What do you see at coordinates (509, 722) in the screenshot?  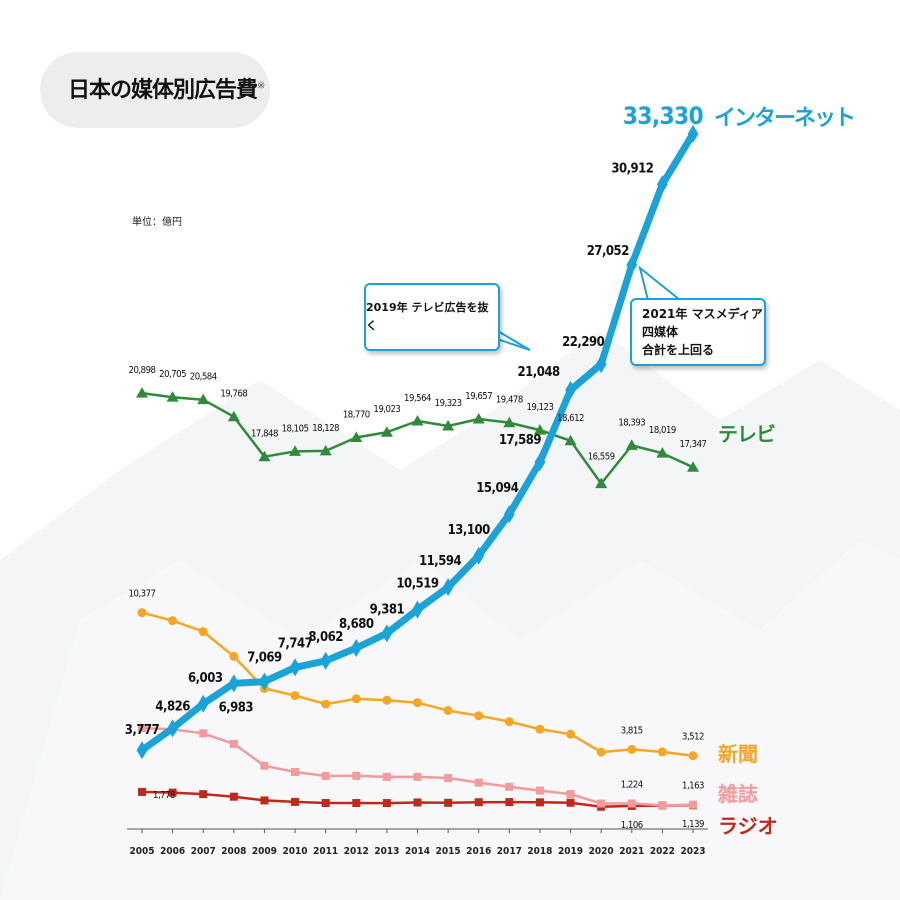 I see `point-newspaper-2017` at bounding box center [509, 722].